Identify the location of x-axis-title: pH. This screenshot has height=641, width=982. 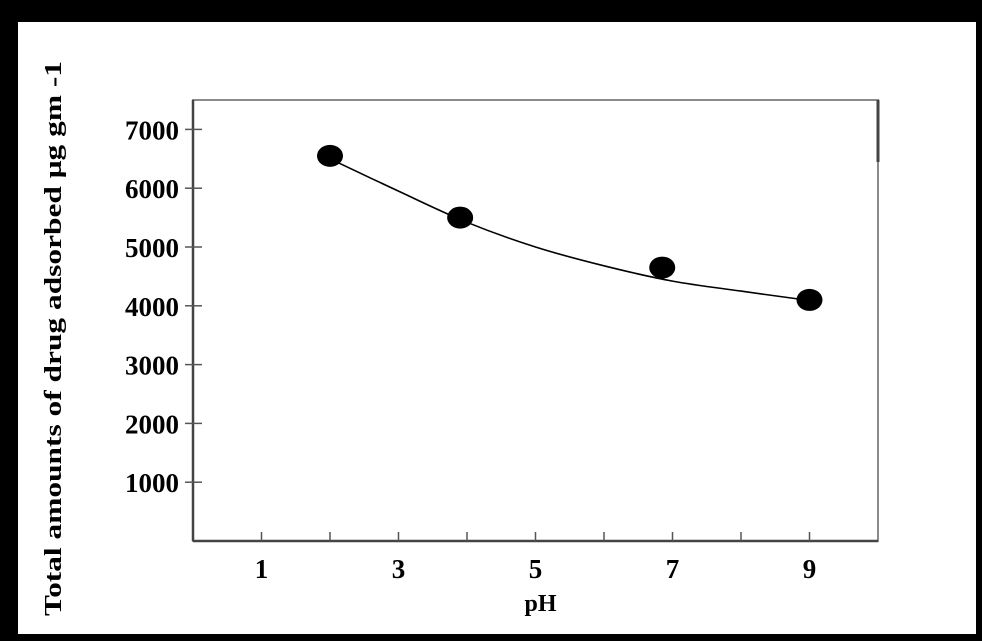
(540, 604).